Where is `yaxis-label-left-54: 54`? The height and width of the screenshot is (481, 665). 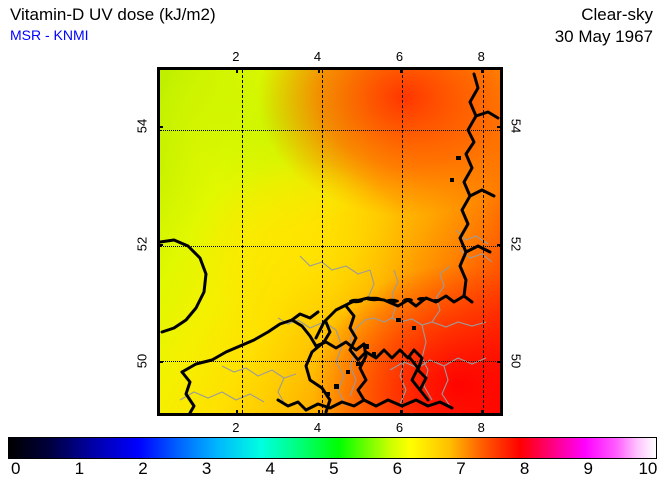
yaxis-label-left-54: 54 is located at coordinates (142, 126).